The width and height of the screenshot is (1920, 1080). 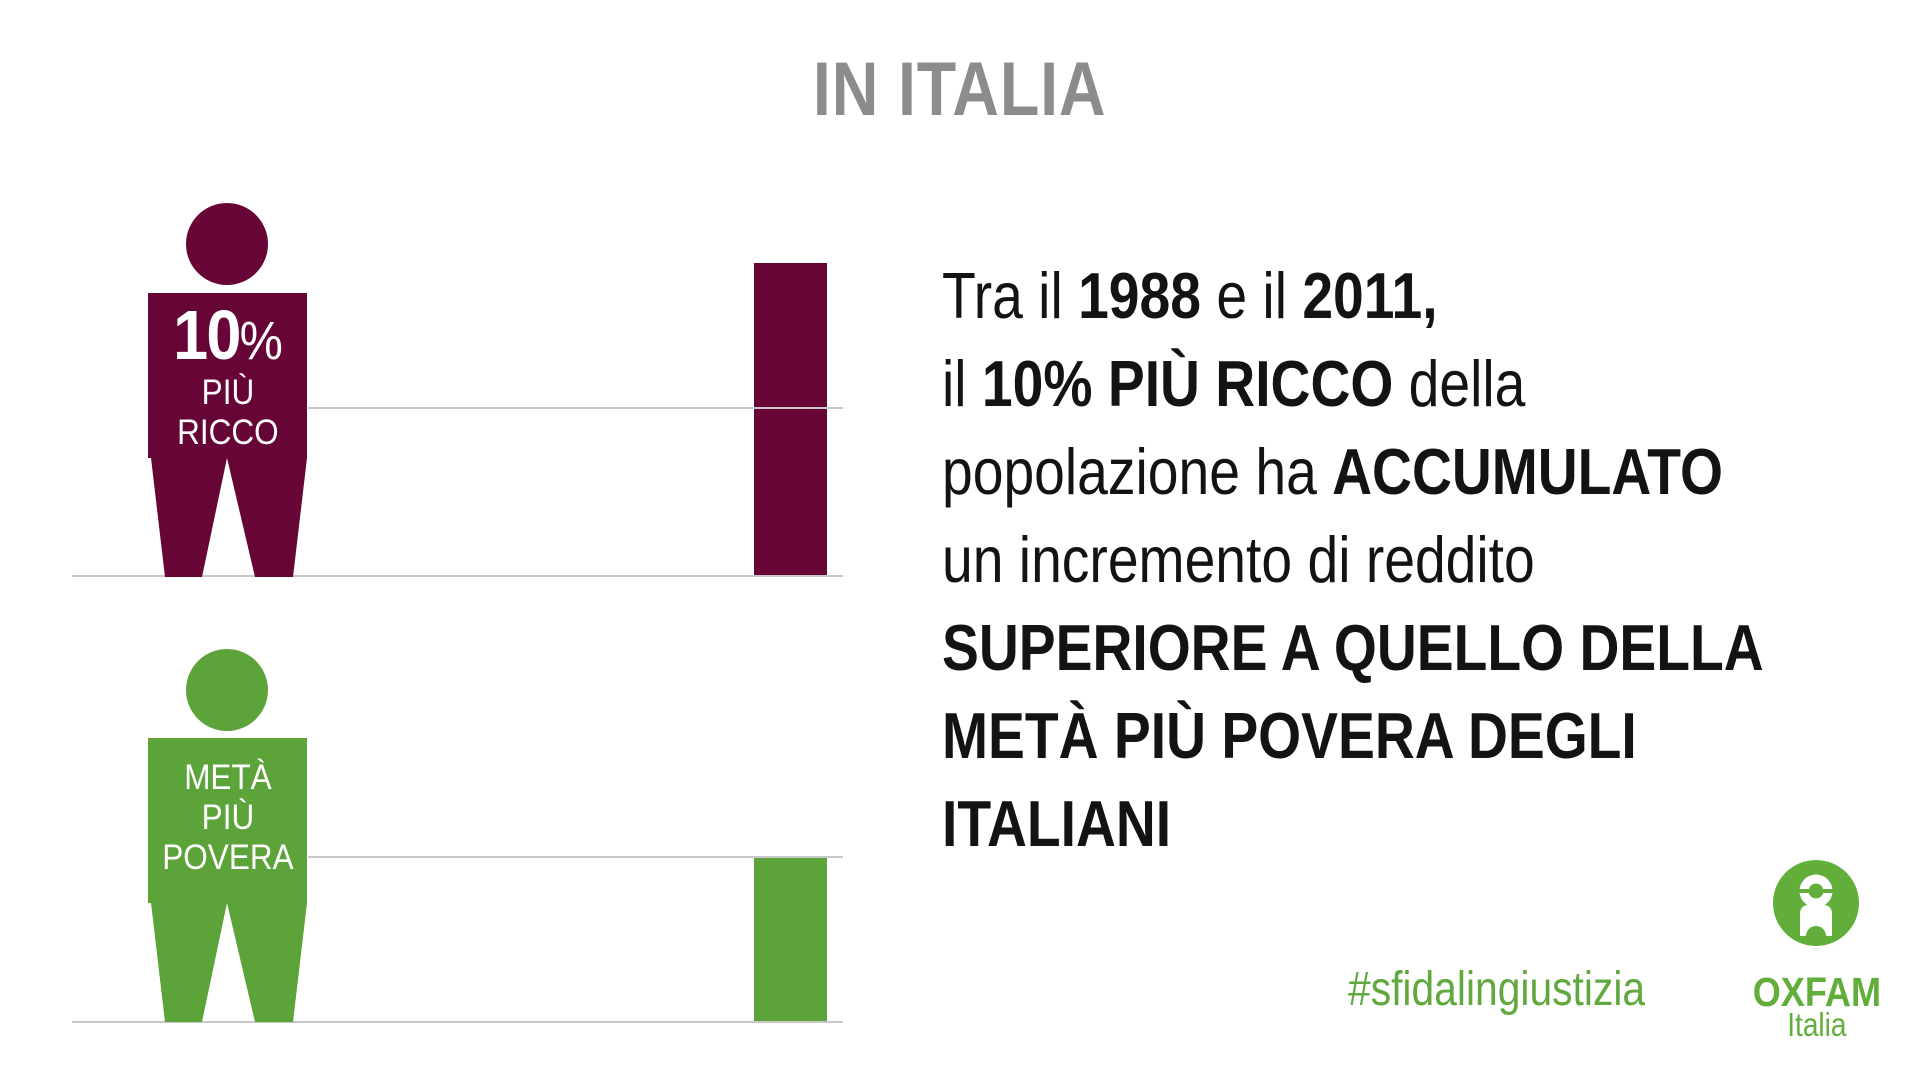 I want to click on reference-line-rich, so click(x=575, y=408).